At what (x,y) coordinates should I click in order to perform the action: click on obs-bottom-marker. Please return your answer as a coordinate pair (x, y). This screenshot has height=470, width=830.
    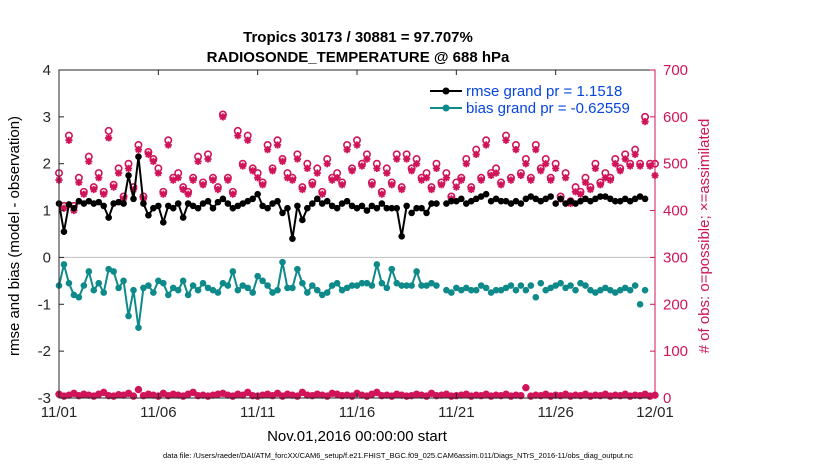
    Looking at the image, I should click on (104, 392).